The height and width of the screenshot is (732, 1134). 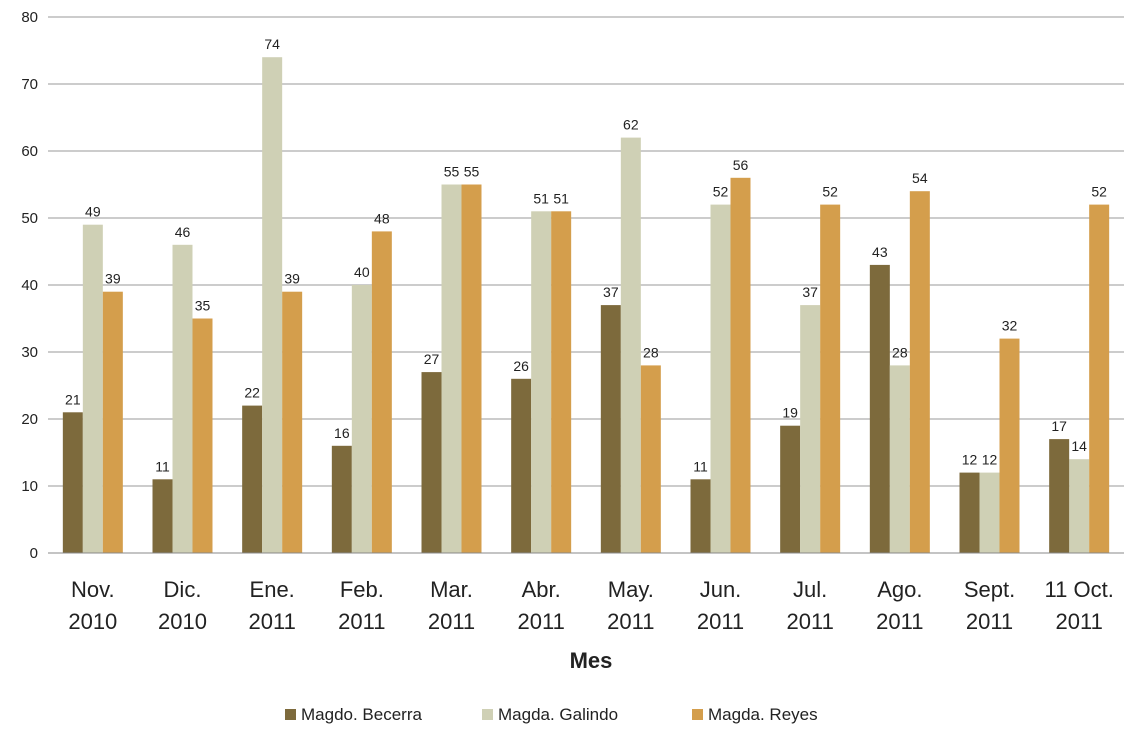 What do you see at coordinates (721, 589) in the screenshot?
I see `x-category-label: Jun.` at bounding box center [721, 589].